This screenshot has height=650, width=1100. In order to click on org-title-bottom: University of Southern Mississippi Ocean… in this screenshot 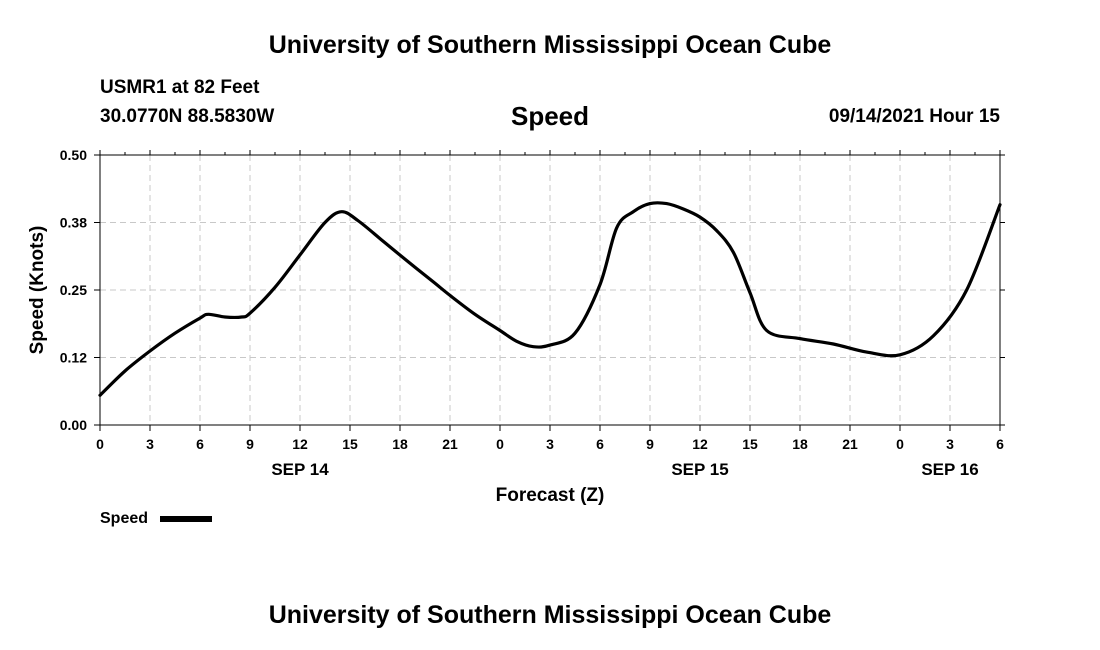, I will do `click(550, 615)`.